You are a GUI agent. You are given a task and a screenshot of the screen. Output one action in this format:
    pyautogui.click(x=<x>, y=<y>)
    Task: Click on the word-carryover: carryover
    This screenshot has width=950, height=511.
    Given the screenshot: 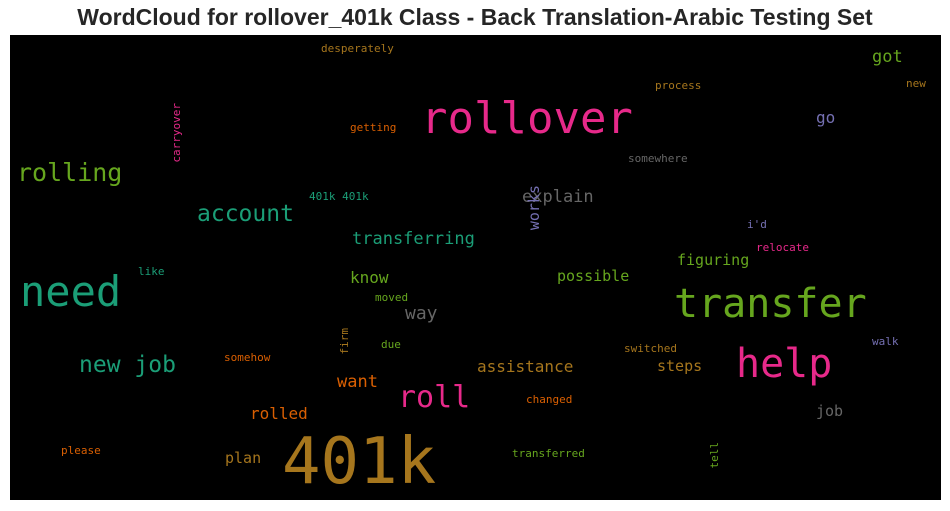 What is the action you would take?
    pyautogui.click(x=176, y=133)
    